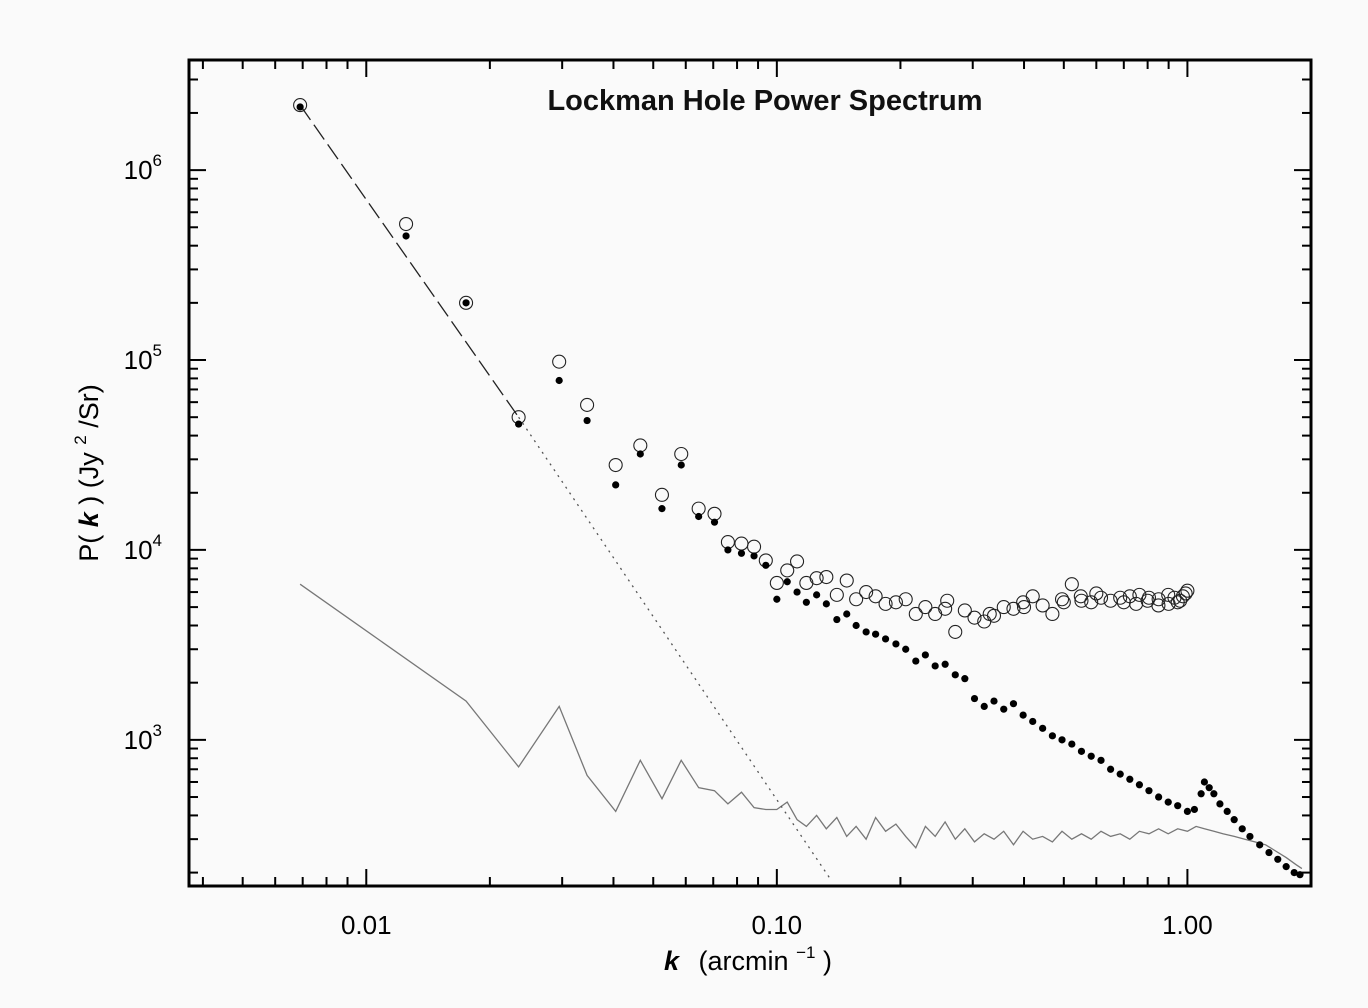 The image size is (1368, 1008). Describe the element at coordinates (672, 961) in the screenshot. I see `x-axis-symbol: k` at that location.